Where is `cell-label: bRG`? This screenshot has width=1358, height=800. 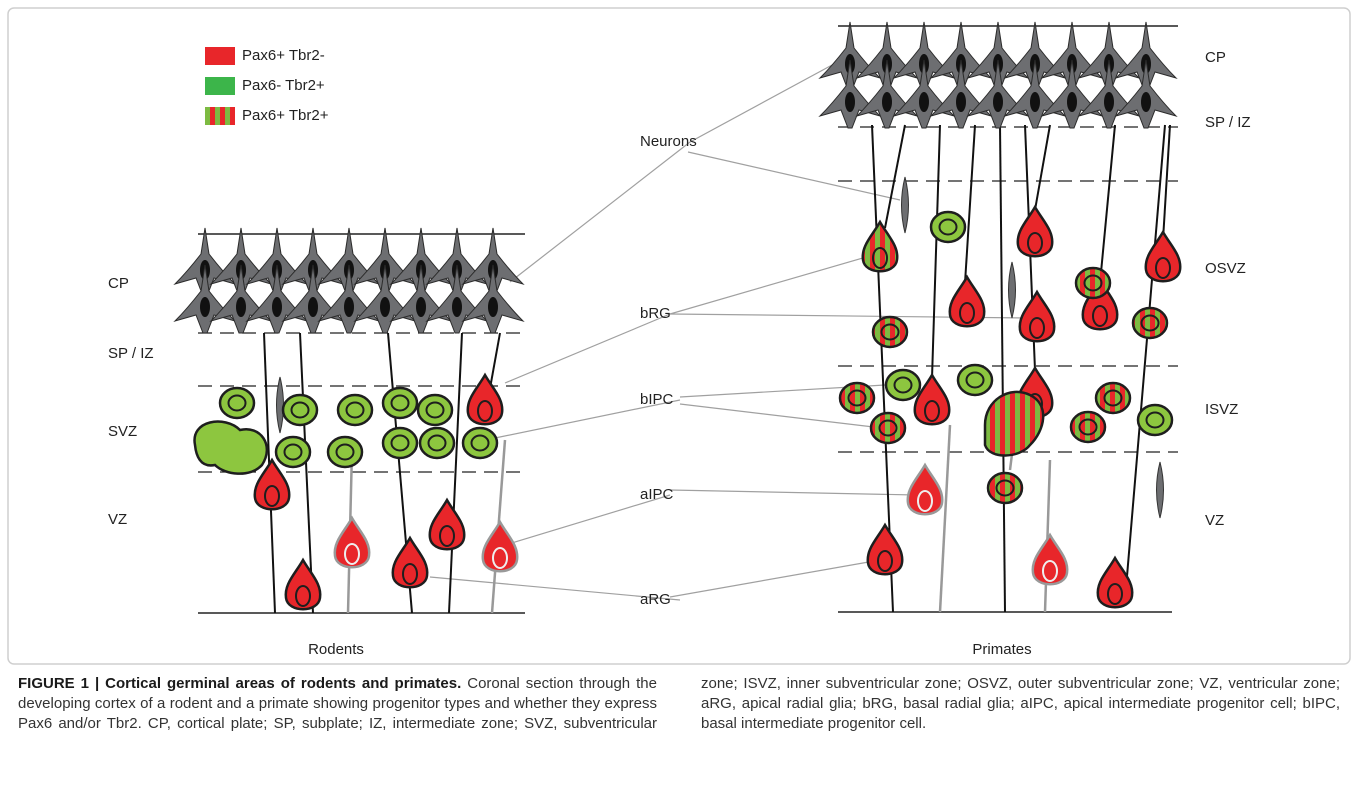
cell-label: bRG is located at coordinates (655, 313).